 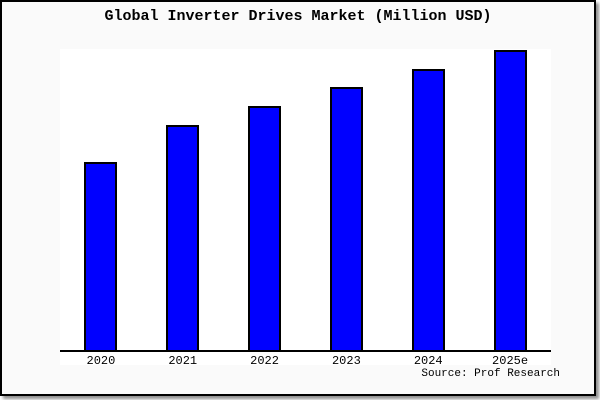 I want to click on x-axis-line, so click(x=305, y=351).